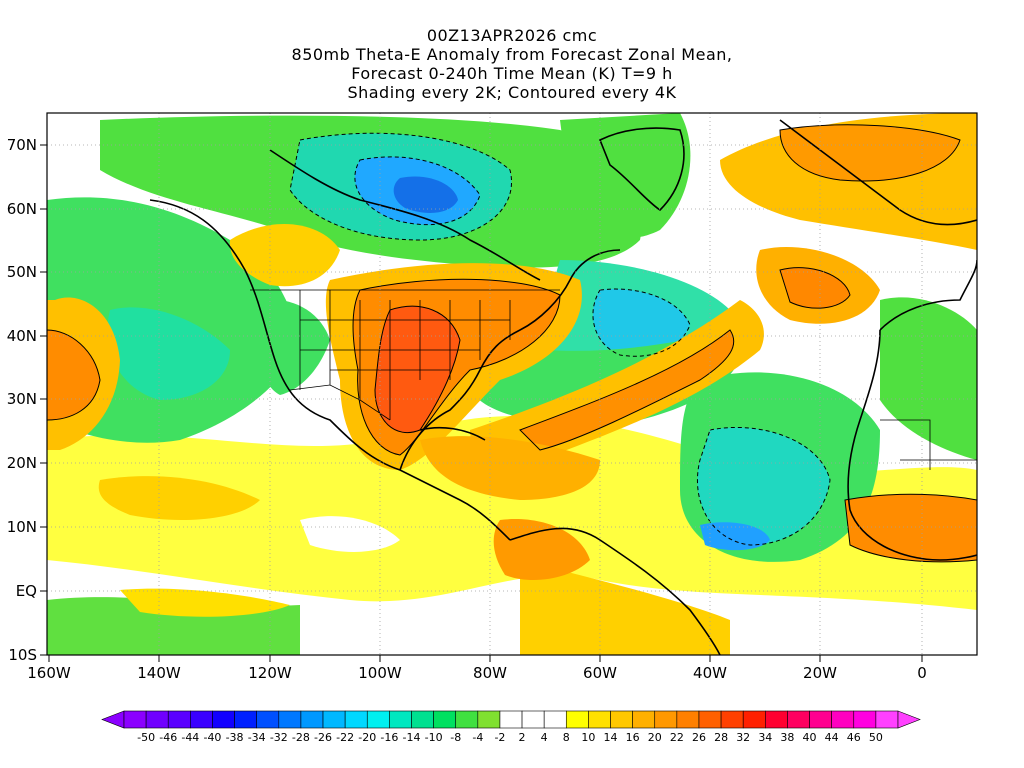 The width and height of the screenshot is (1024, 768). Describe the element at coordinates (235, 737) in the screenshot. I see `colorbar-label: -38` at that location.